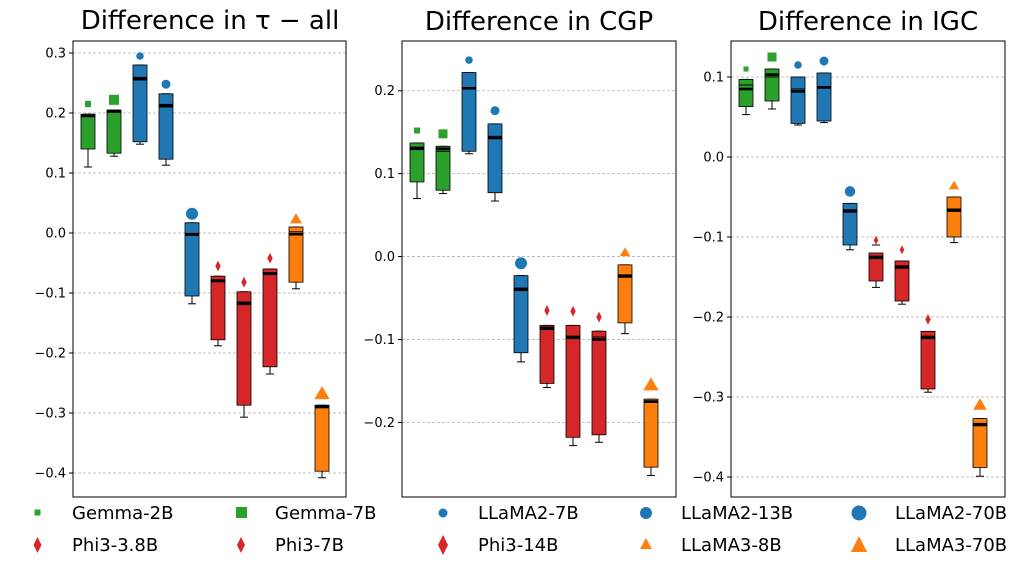 The image size is (1034, 569). I want to click on box-tau-llama2-7b, so click(140, 103).